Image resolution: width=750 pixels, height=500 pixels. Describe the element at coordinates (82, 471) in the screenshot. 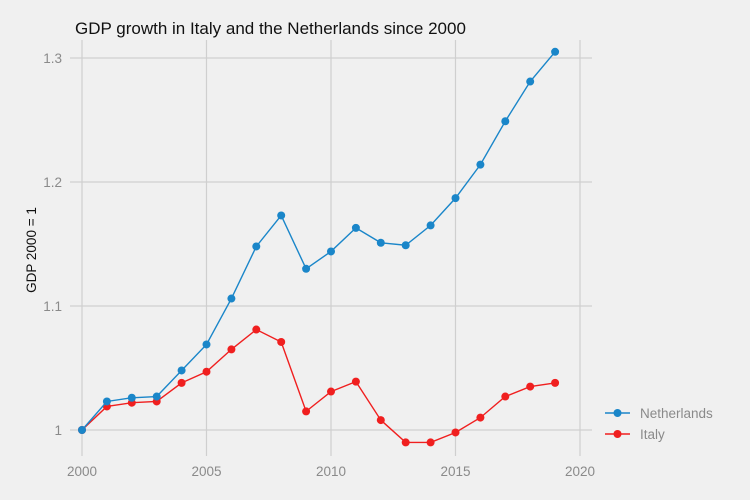

I see `x-tick-label: 2000` at that location.